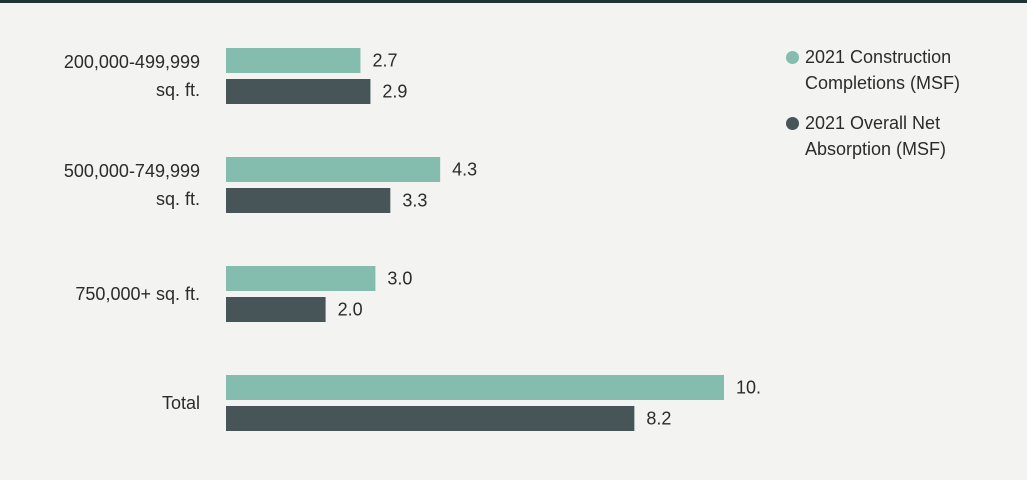  Describe the element at coordinates (792, 57) in the screenshot. I see `legend-swatch-construction-completions` at that location.